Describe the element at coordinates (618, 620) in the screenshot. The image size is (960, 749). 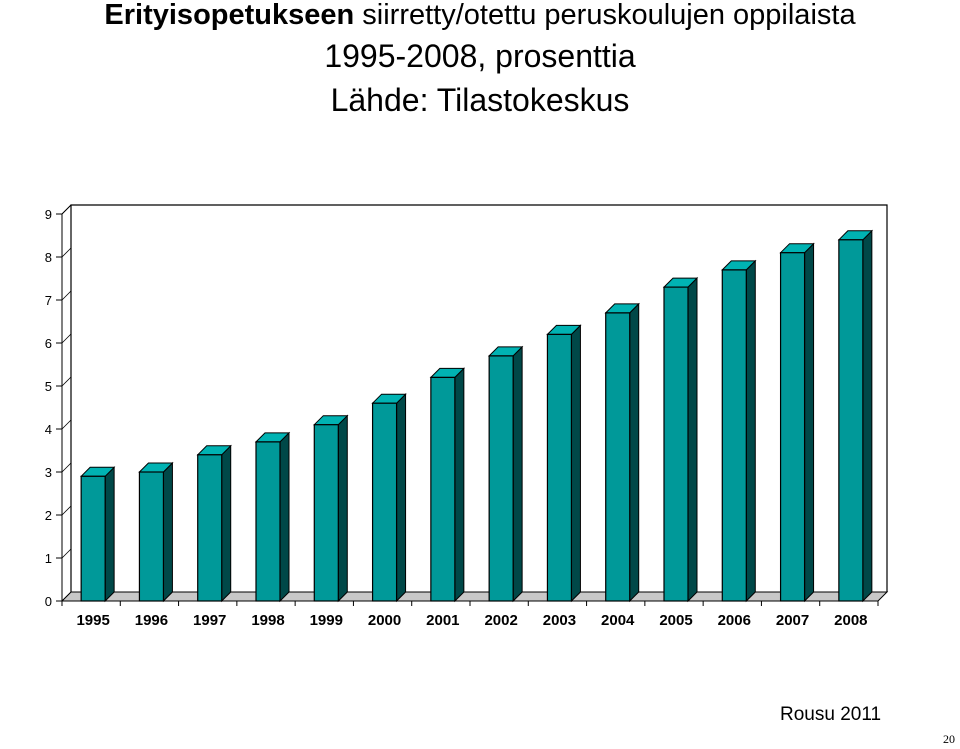
I see `x-tick-label: 2004` at that location.